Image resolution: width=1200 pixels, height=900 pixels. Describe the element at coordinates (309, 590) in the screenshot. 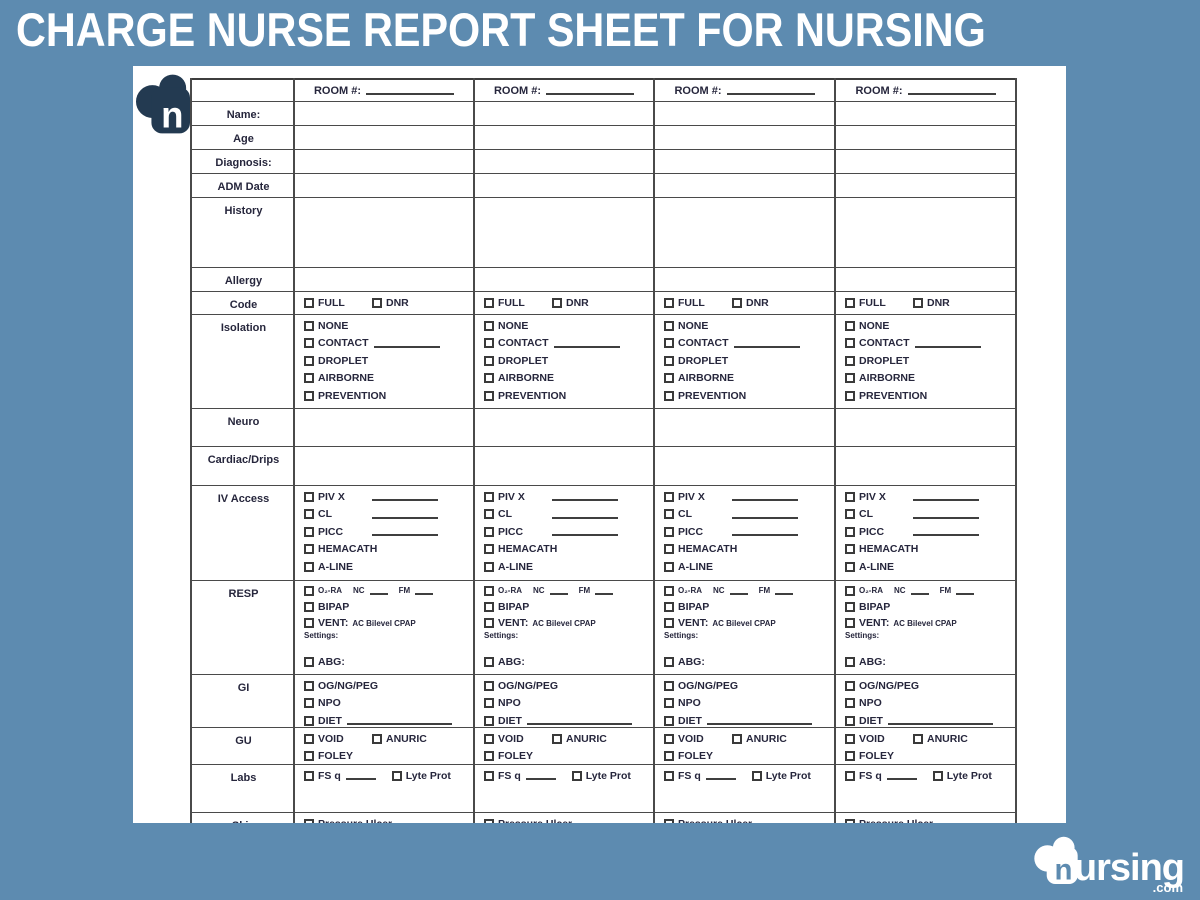

I see `checkbox-o-ra` at that location.